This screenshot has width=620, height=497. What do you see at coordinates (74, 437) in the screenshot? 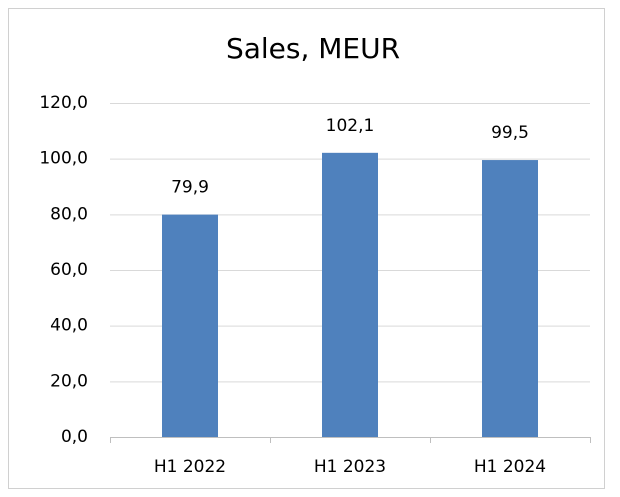
I see `y-tick-label: 0,0` at bounding box center [74, 437].